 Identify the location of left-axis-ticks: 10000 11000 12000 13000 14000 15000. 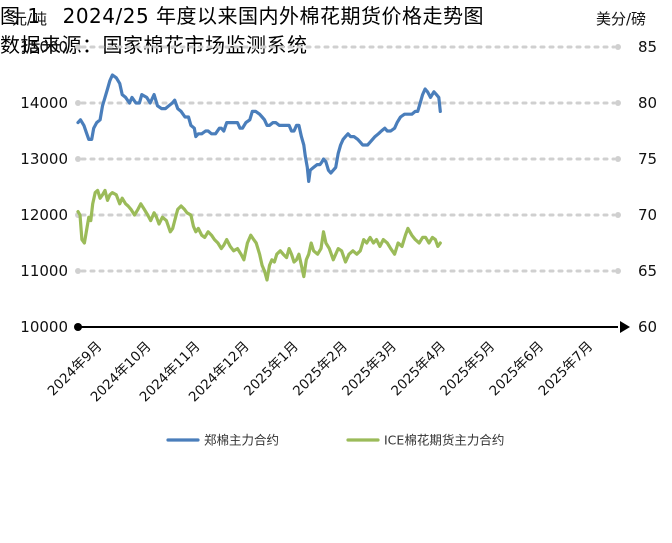
(44, 187).